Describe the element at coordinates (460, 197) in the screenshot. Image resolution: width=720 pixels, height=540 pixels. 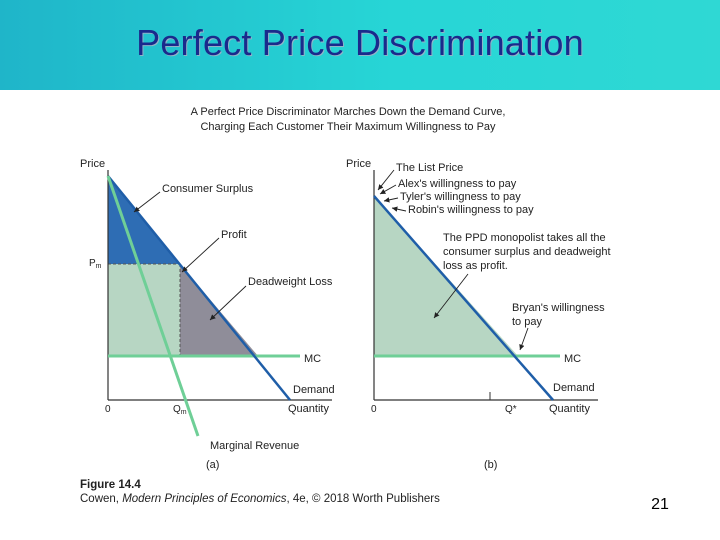
I see `tyler-label: Tyler's willingness to pay` at that location.